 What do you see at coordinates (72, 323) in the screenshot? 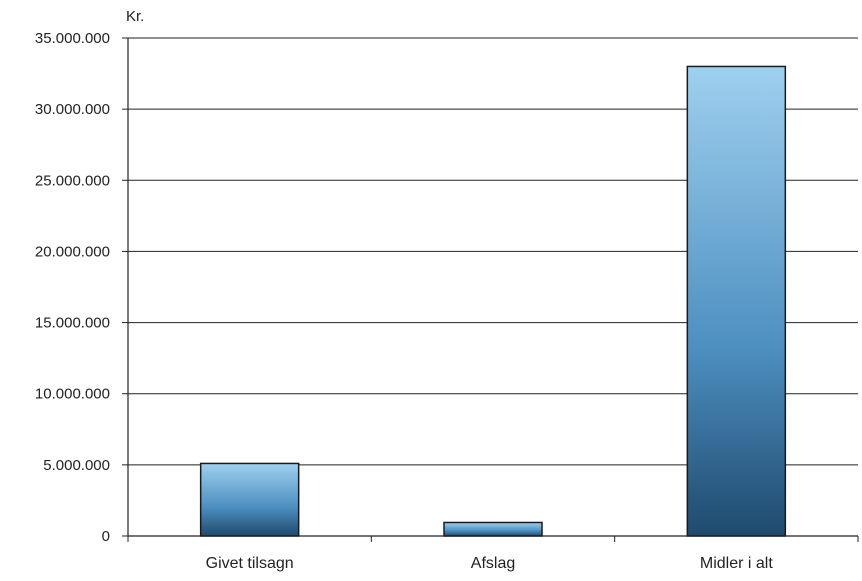
I see `y-tick-label: 15.000.000` at bounding box center [72, 323].